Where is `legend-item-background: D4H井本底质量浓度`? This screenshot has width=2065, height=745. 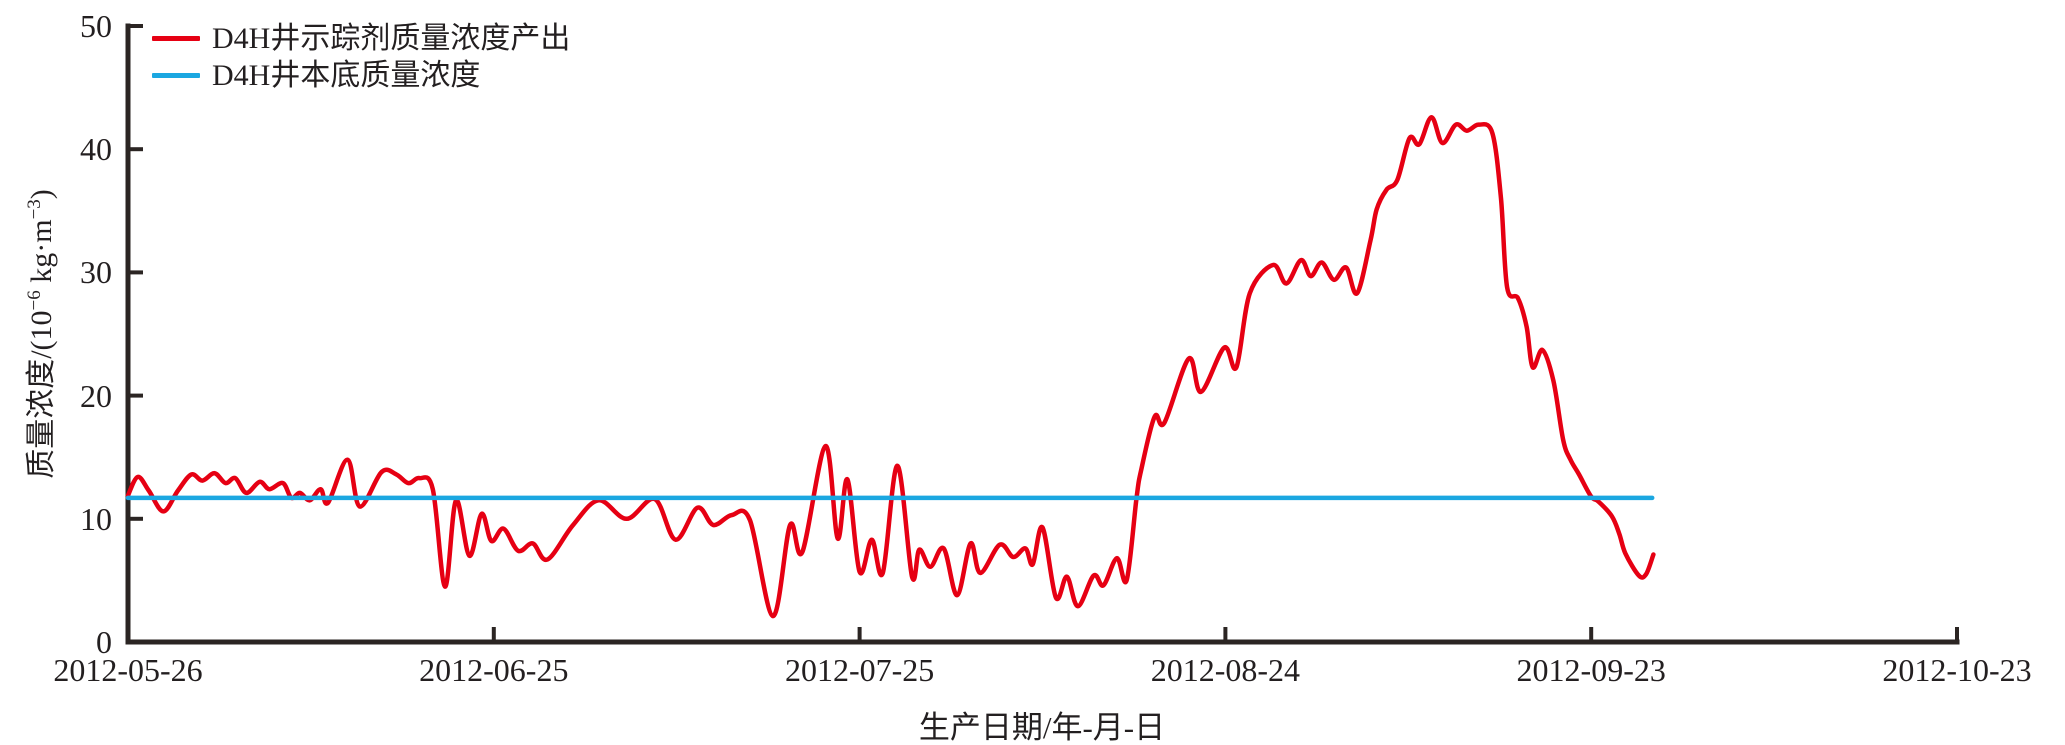
legend-item-background: D4H井本底质量浓度 is located at coordinates (361, 75).